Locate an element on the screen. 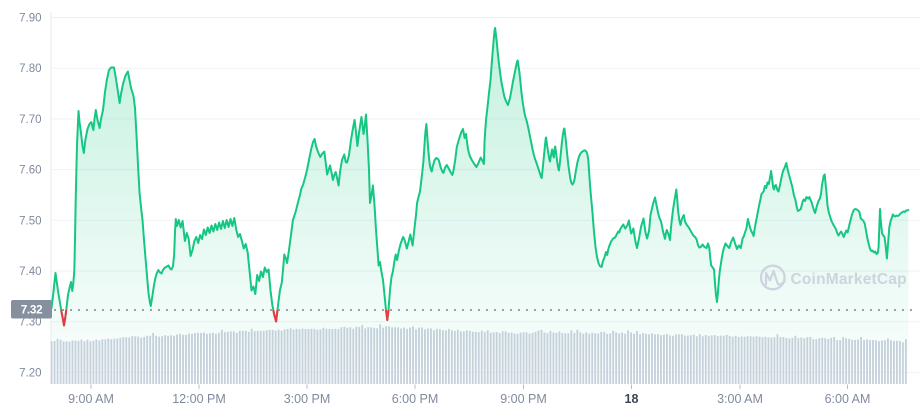  svg-text: 3:00 AM is located at coordinates (740, 399).